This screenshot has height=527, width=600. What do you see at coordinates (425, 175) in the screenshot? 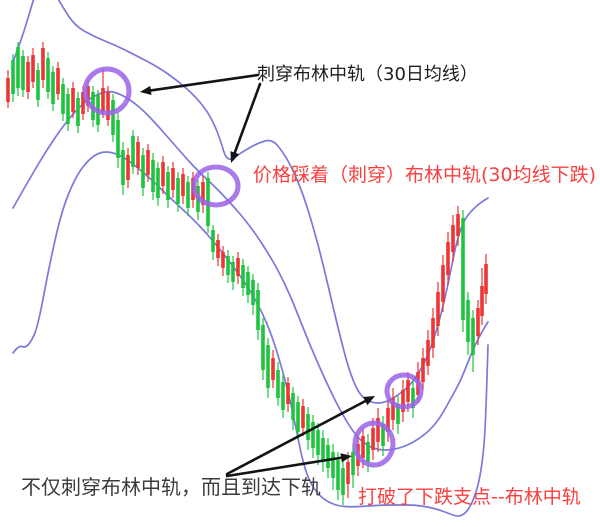
I see `annotation-price-steps-on-middle-band: 价格踩着（刺穿）布林中轨(30均线下跌)` at bounding box center [425, 175].